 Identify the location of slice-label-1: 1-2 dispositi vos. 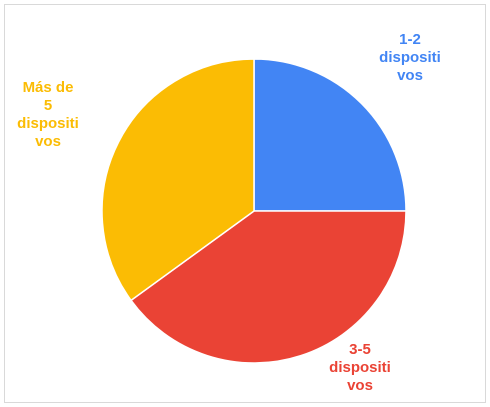
(410, 57).